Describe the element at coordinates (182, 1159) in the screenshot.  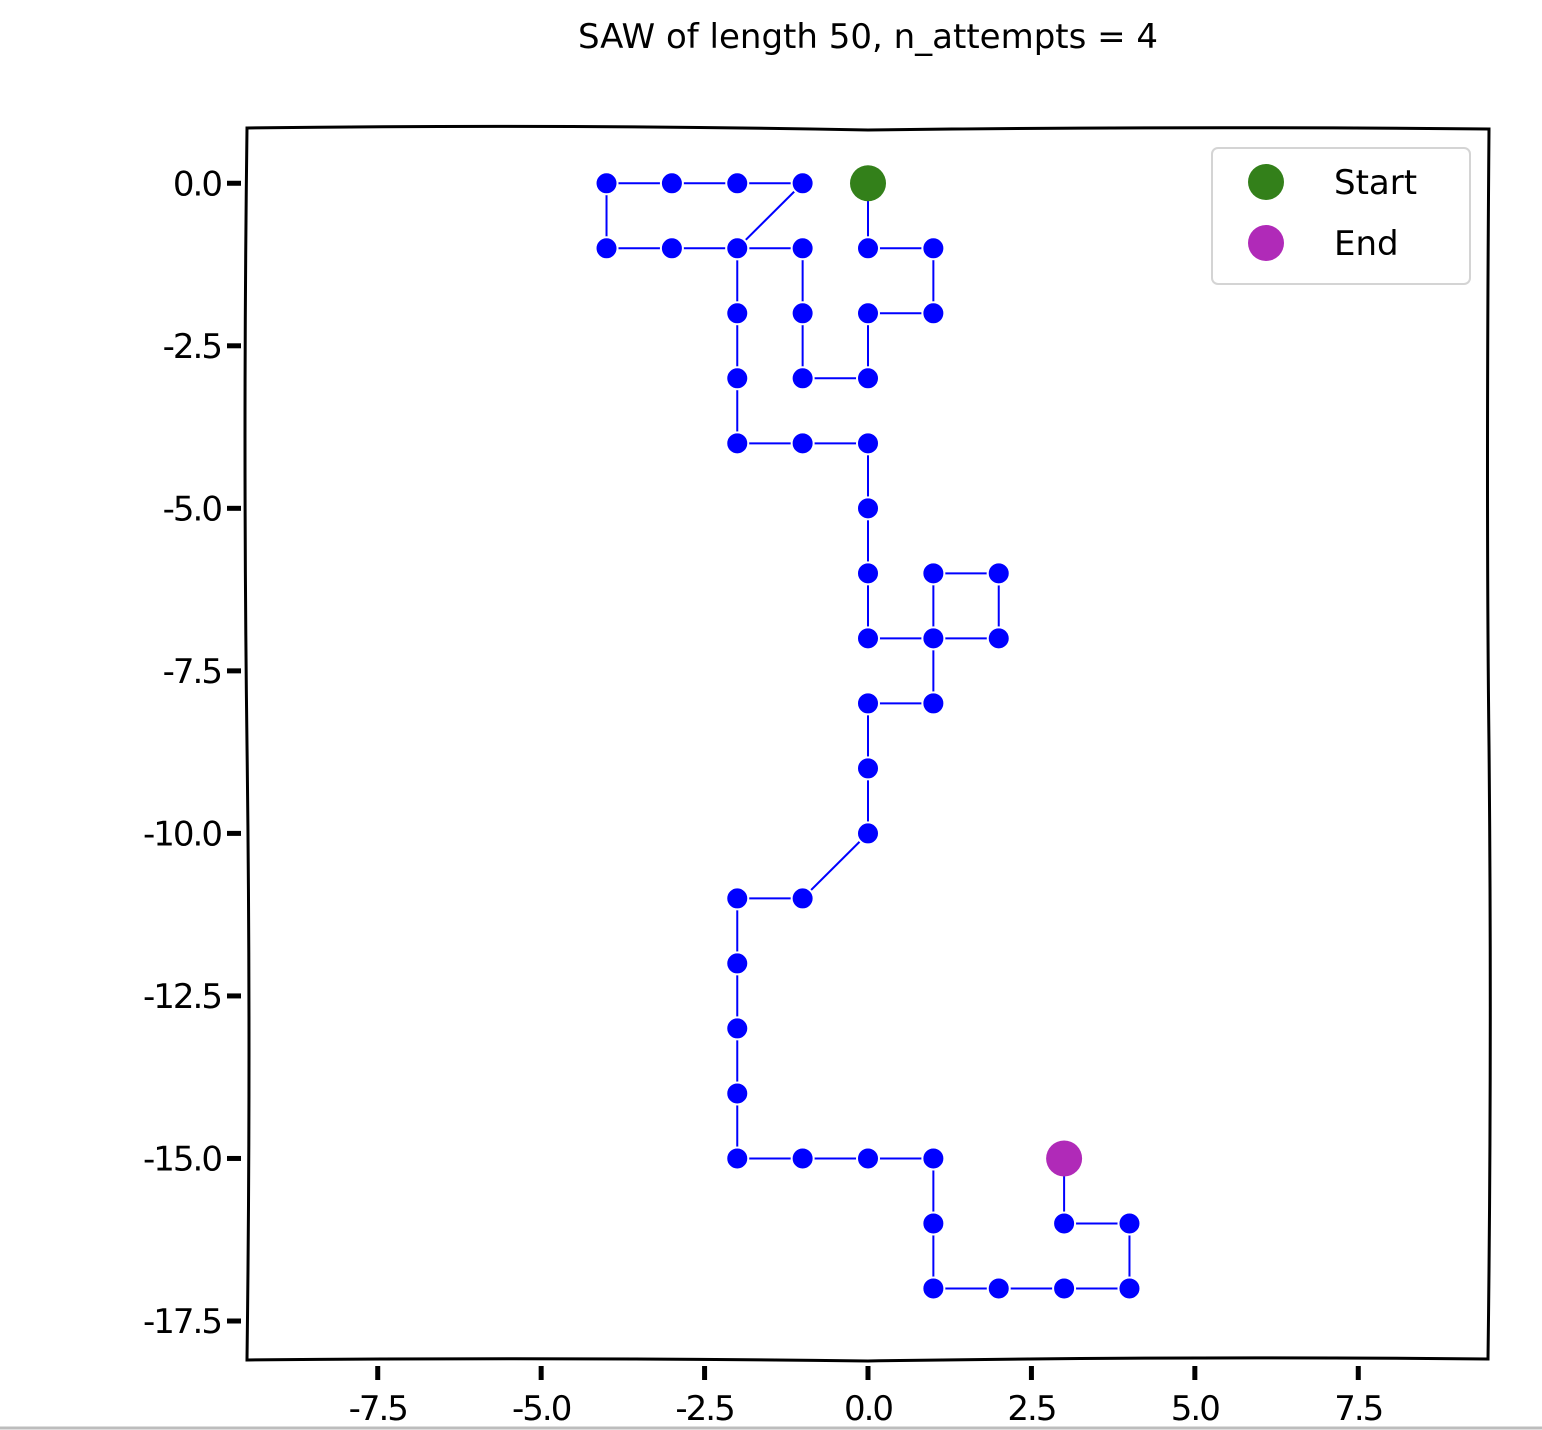
I see `y-tick-label-6: -15.0` at that location.